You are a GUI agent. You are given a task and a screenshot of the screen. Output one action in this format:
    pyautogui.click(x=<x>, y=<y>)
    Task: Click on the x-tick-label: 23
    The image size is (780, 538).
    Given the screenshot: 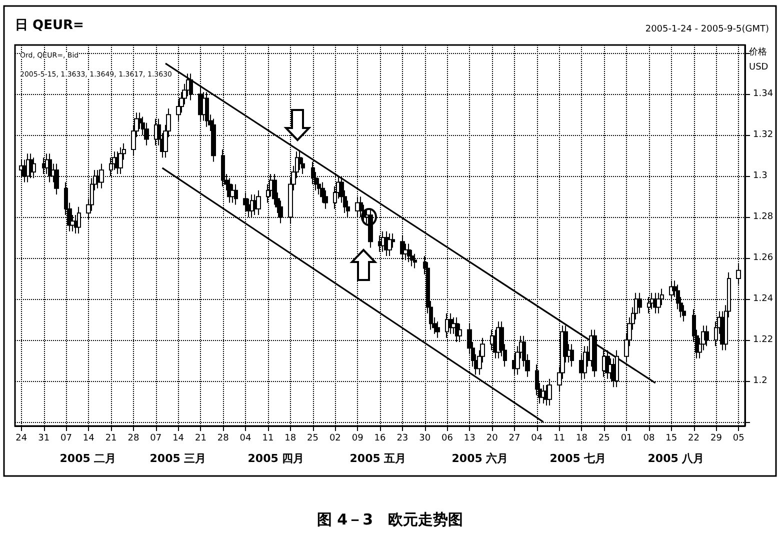 What is the action you would take?
    pyautogui.click(x=402, y=439)
    